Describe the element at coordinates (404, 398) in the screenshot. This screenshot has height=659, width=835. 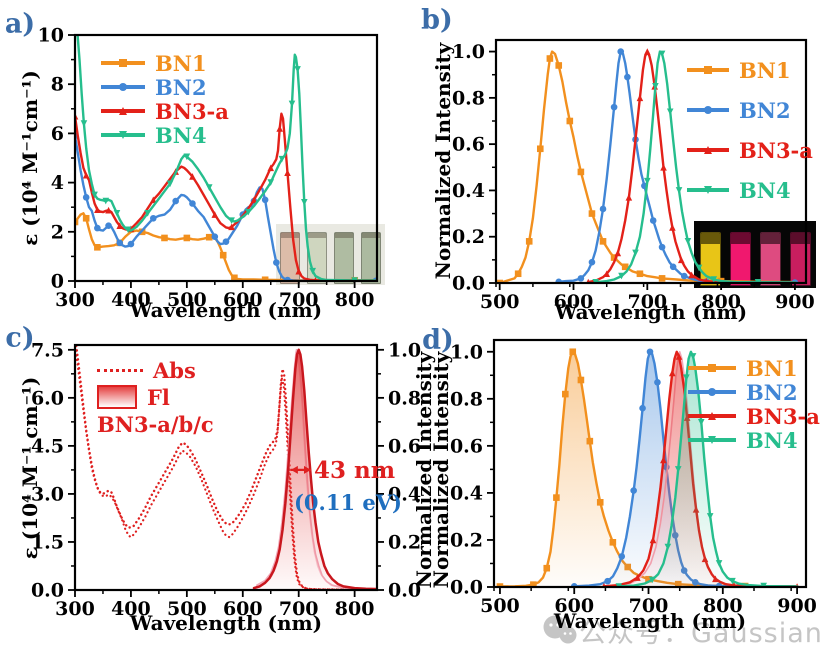
I see `svg-text: 0.8` at that location.